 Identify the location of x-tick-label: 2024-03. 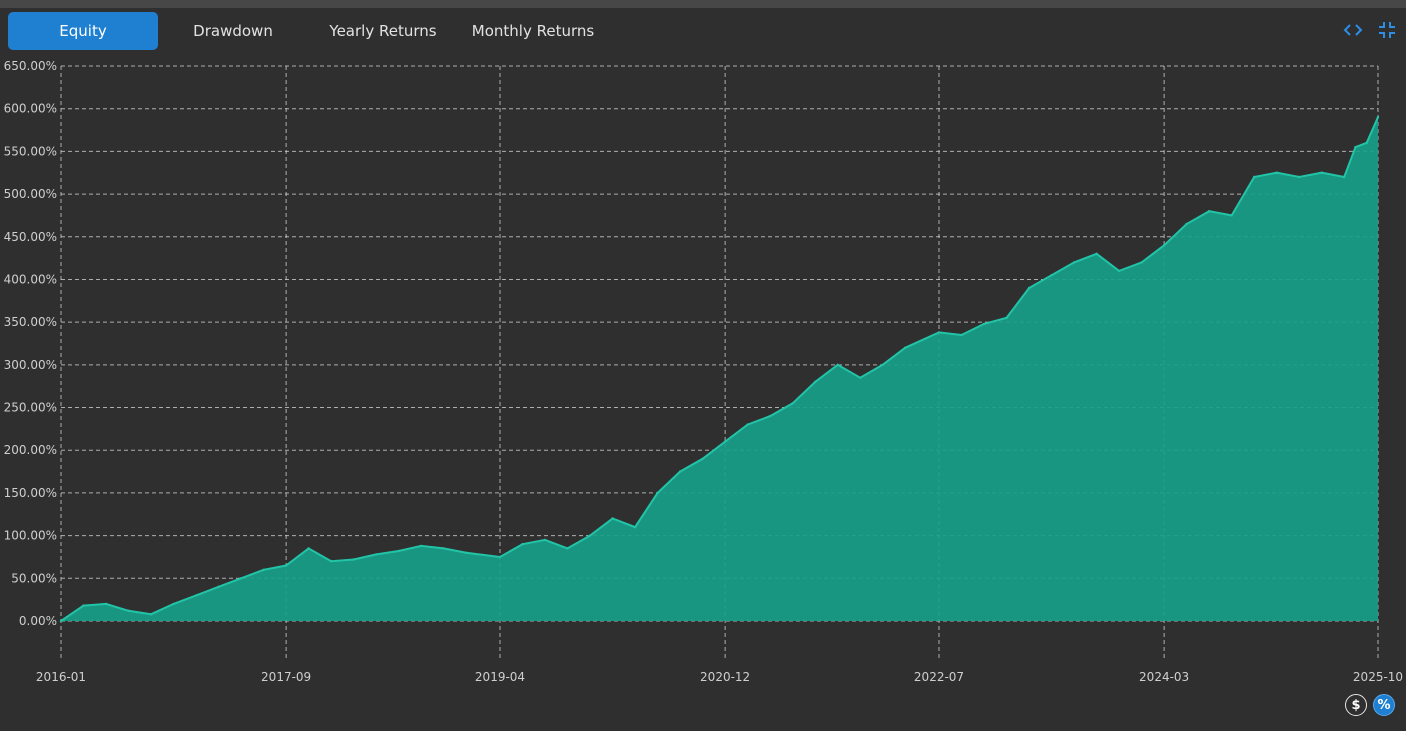
(1164, 677).